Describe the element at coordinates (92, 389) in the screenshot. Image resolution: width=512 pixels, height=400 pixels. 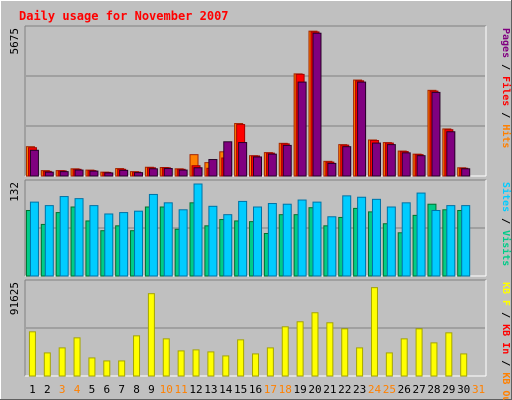
I see `x-tick-label-day-5: 5` at that location.